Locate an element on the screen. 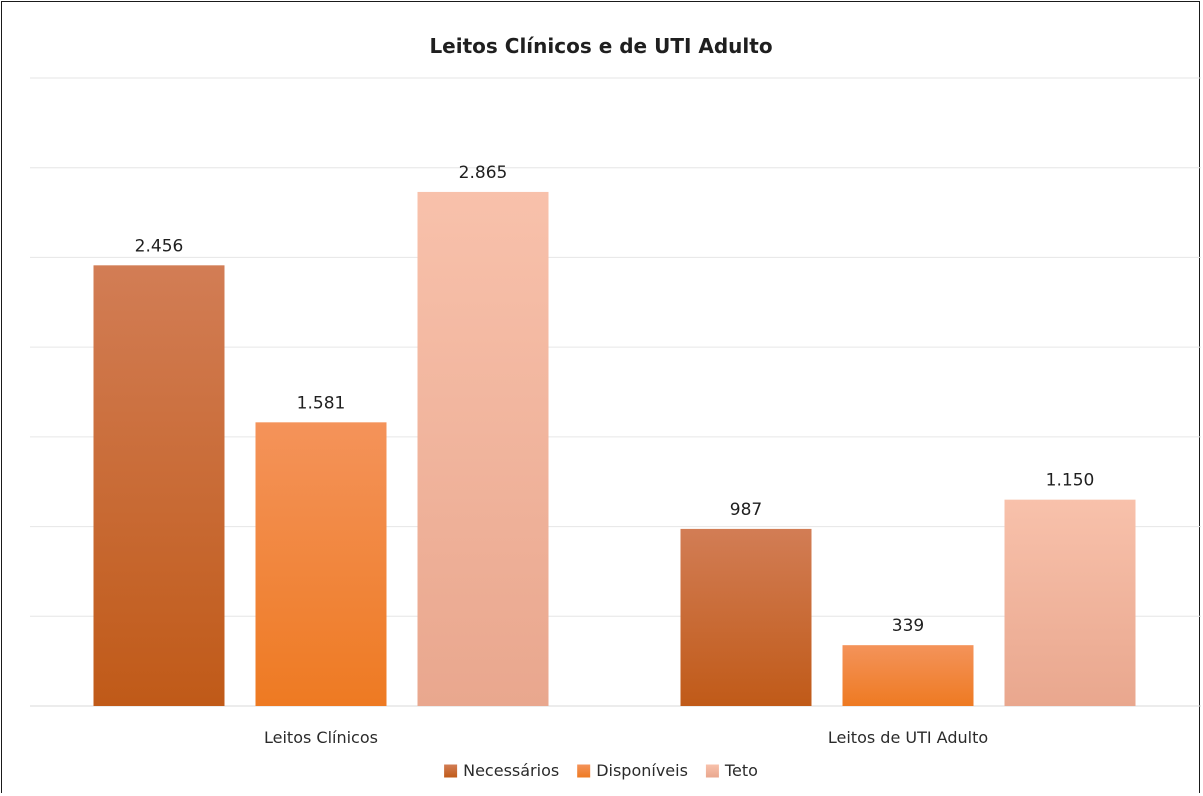  legend-label: Necessários is located at coordinates (511, 770).